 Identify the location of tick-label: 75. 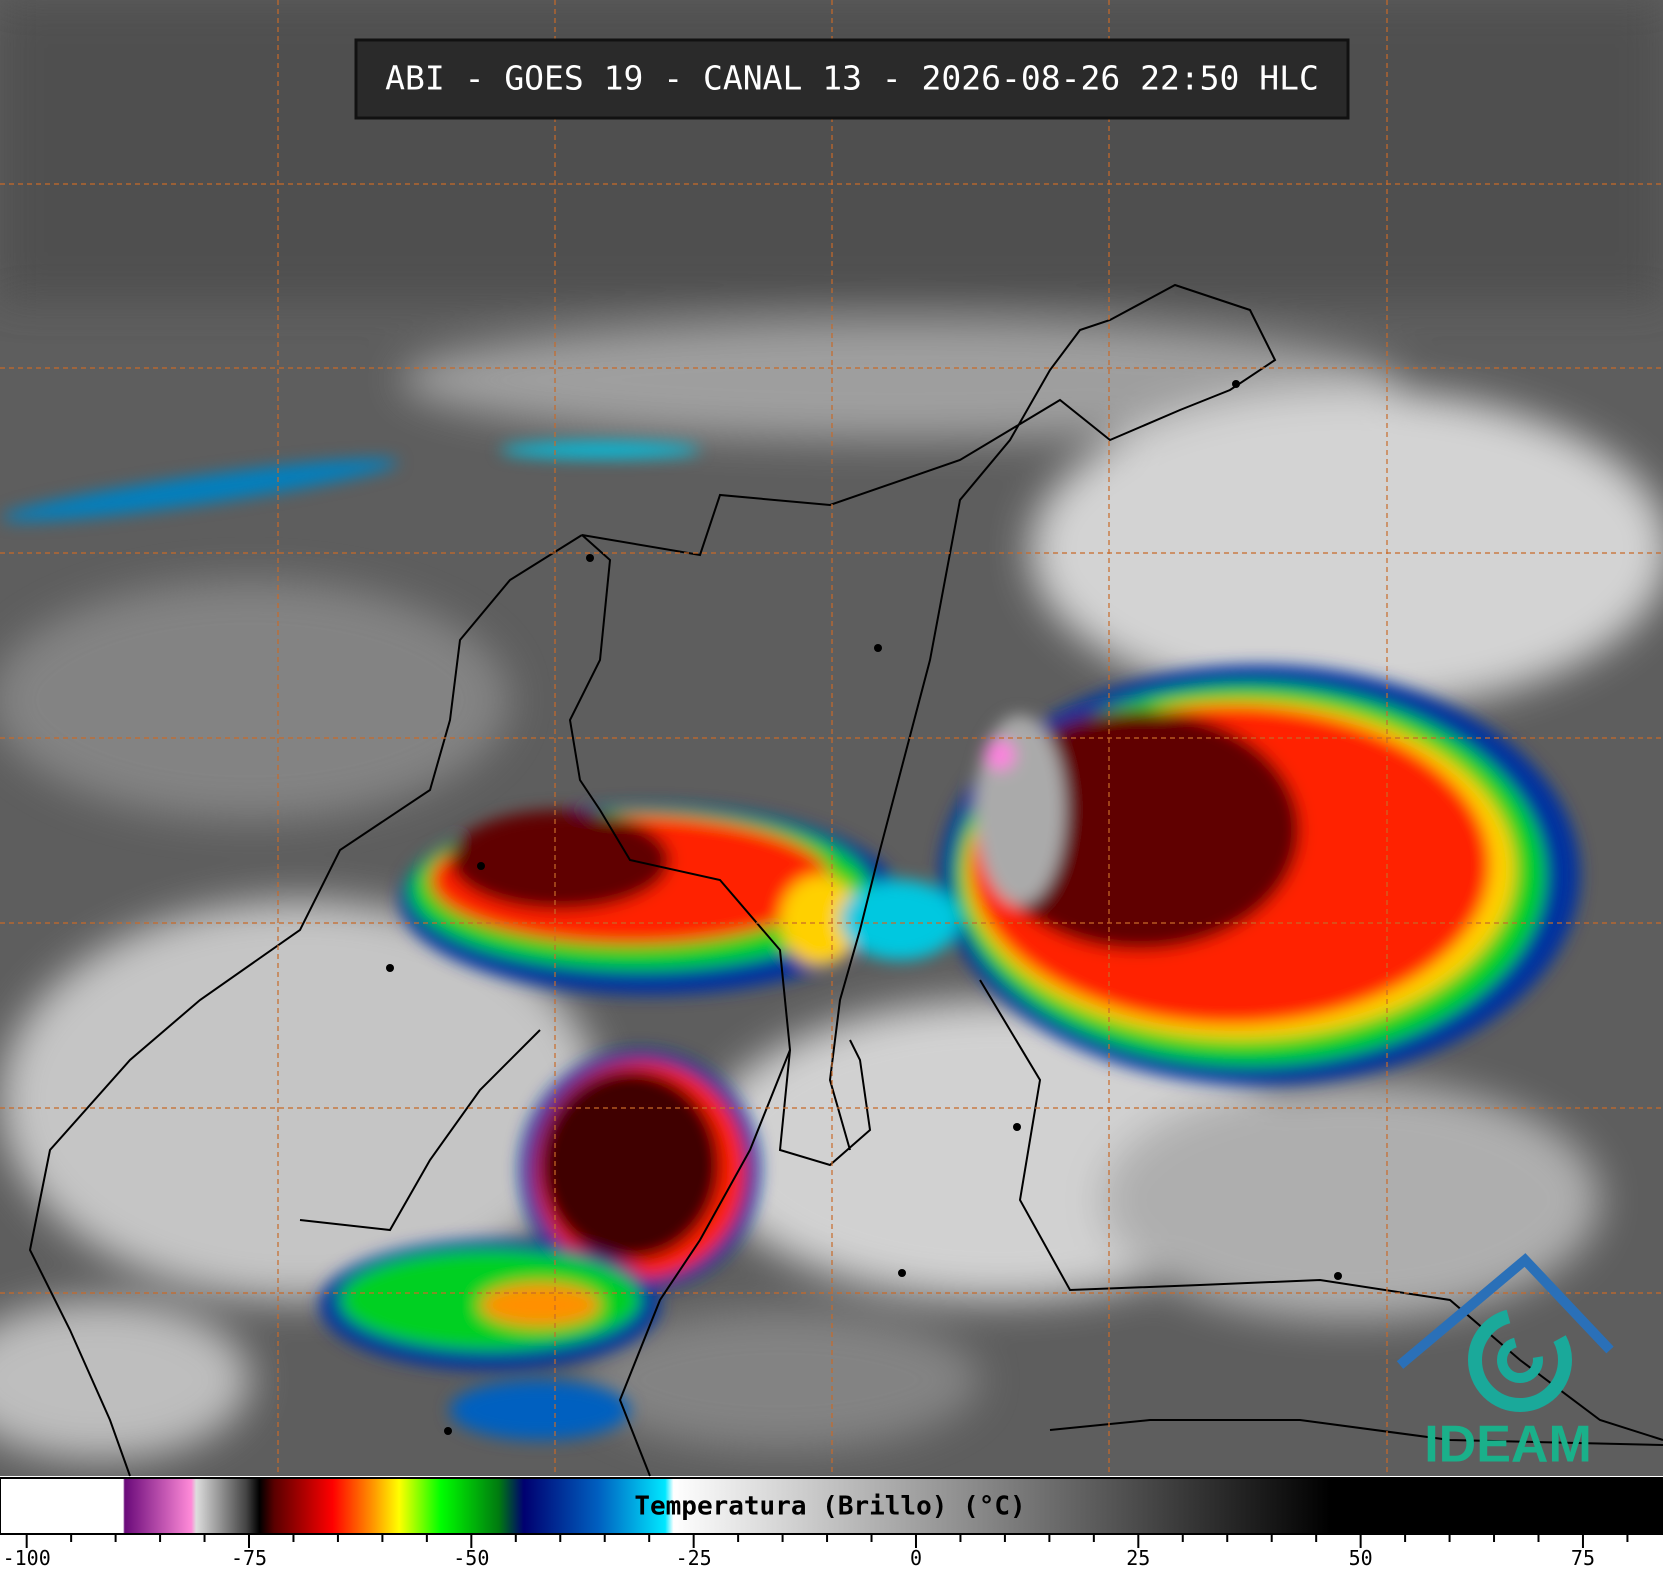
(1583, 1558).